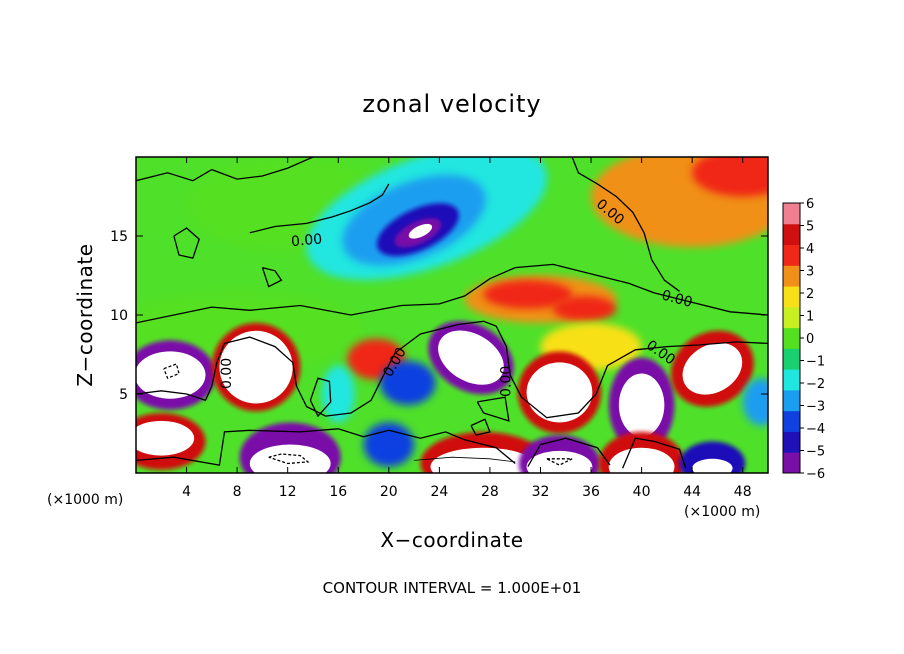  Describe the element at coordinates (338, 492) in the screenshot. I see `x-tick-label-16: 16` at that location.